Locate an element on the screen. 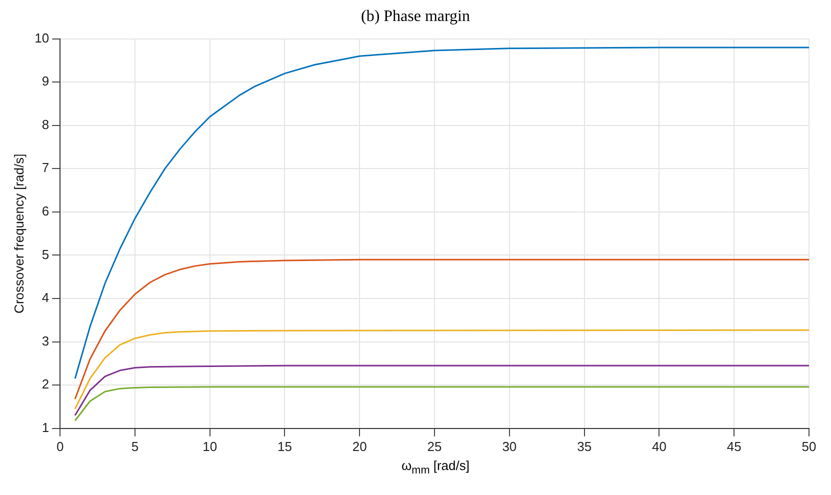 The height and width of the screenshot is (495, 831). y-tick-label: 1 is located at coordinates (46, 427).